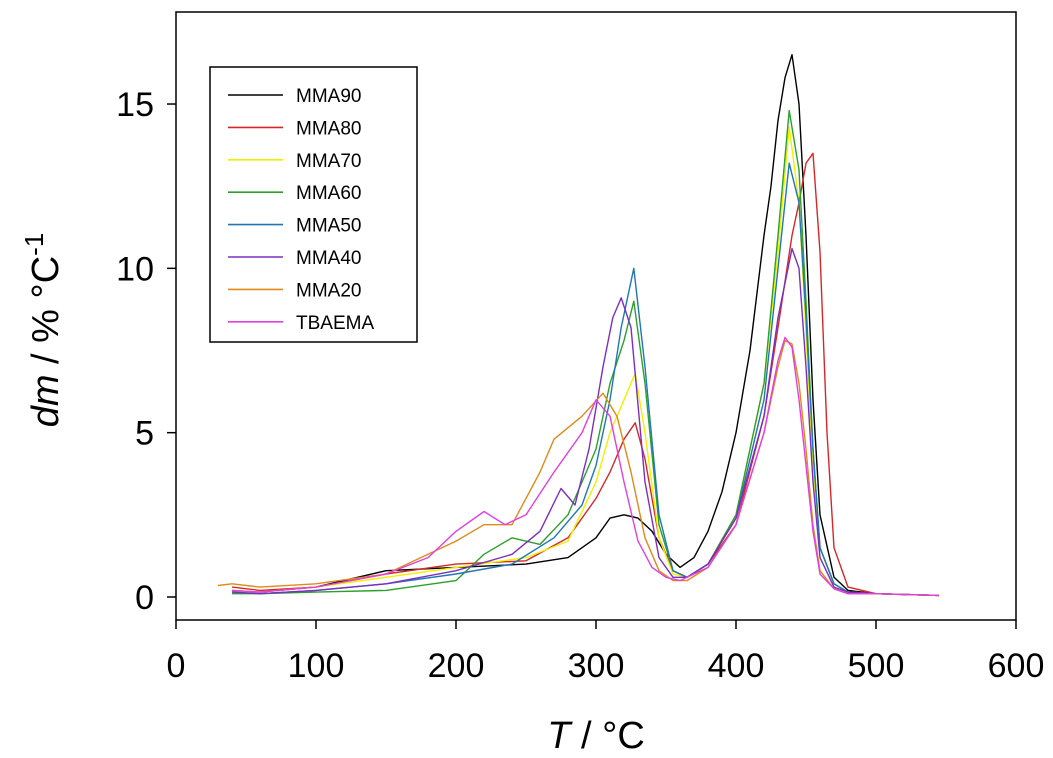  I want to click on x-tick-label: 300, so click(596, 666).